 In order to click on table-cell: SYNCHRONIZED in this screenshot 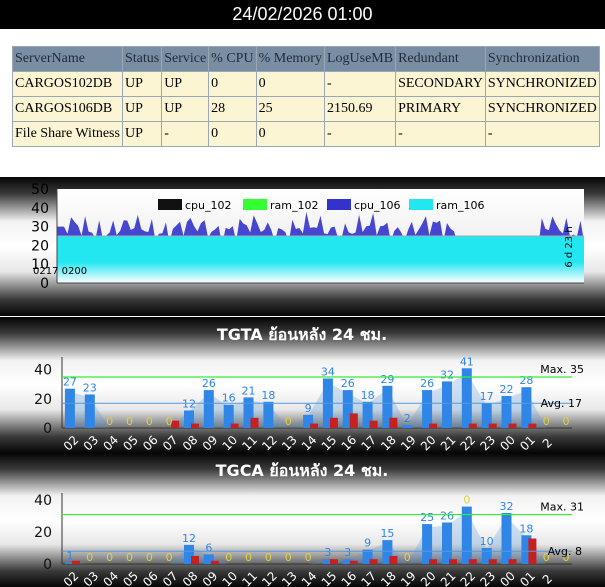, I will do `click(542, 109)`.